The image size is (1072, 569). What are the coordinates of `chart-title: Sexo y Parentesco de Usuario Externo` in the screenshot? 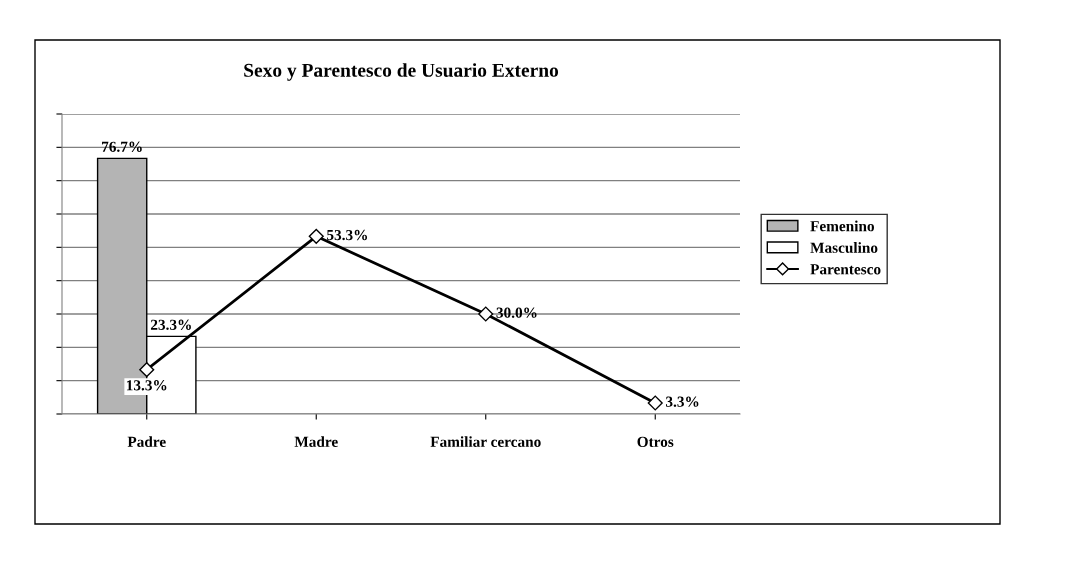 It's located at (401, 72).